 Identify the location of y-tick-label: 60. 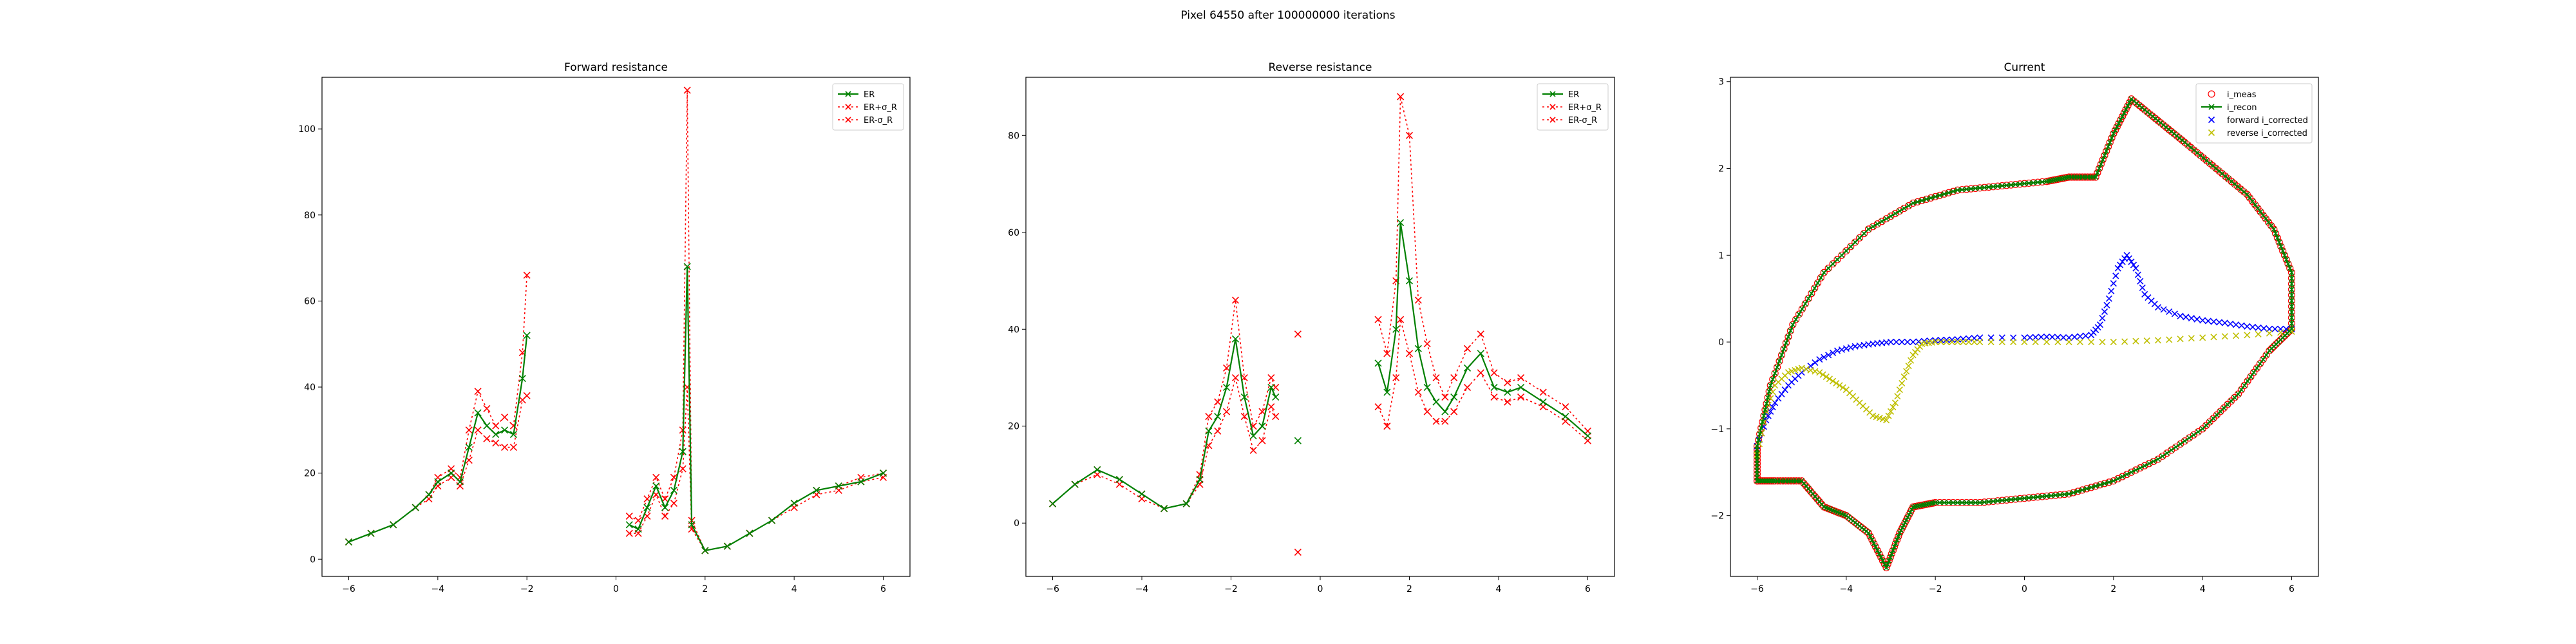
(1013, 233).